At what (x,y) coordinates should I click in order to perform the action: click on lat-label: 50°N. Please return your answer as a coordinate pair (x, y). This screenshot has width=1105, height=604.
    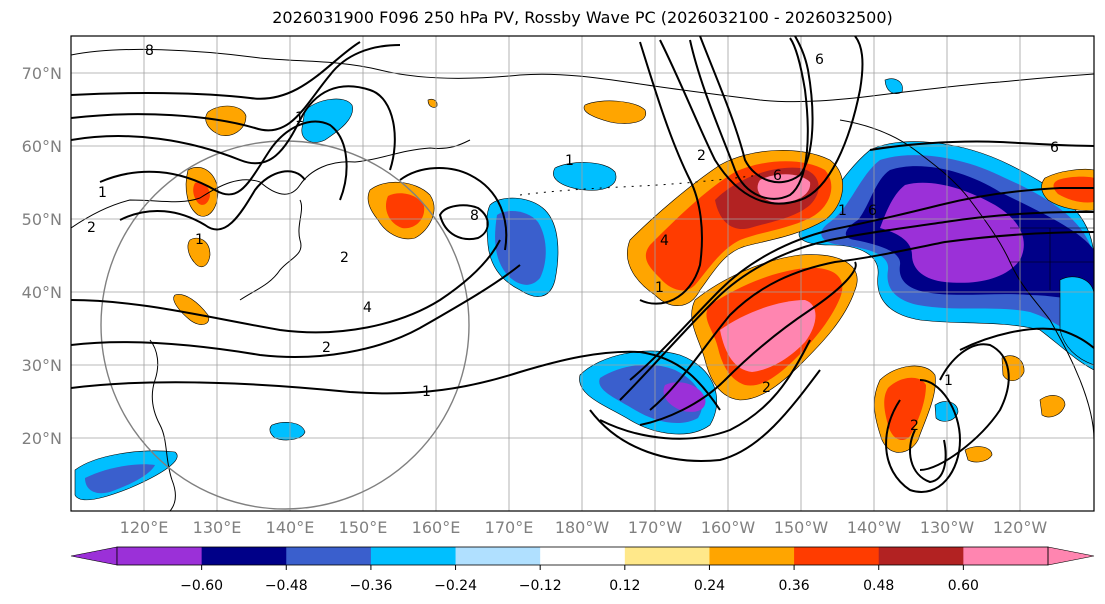
    Looking at the image, I should click on (42, 219).